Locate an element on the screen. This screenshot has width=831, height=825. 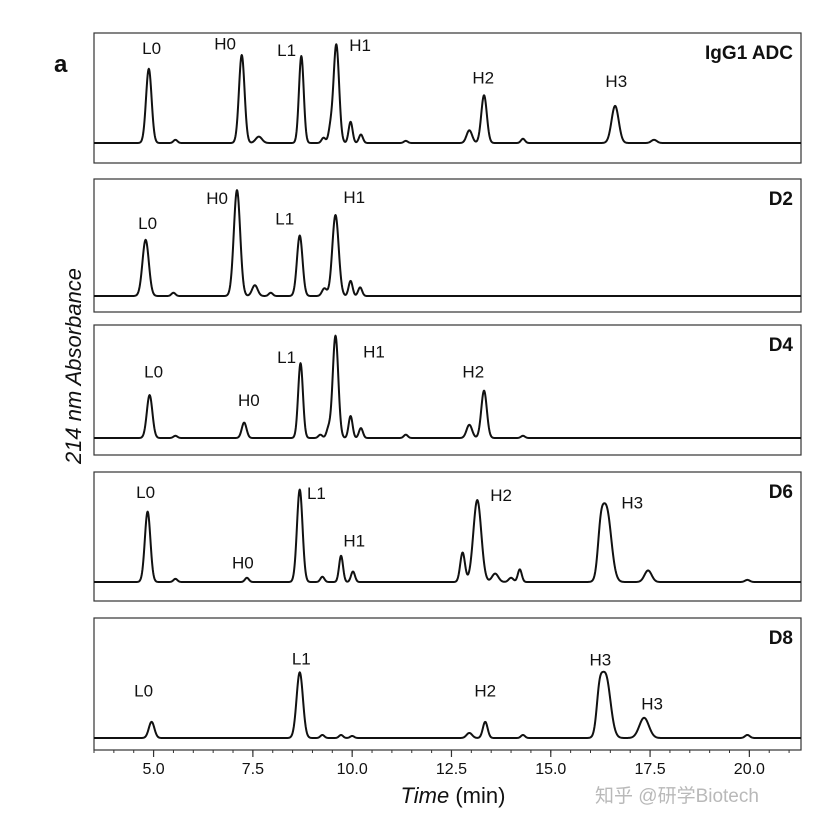
figure-letter: a is located at coordinates (61, 64).